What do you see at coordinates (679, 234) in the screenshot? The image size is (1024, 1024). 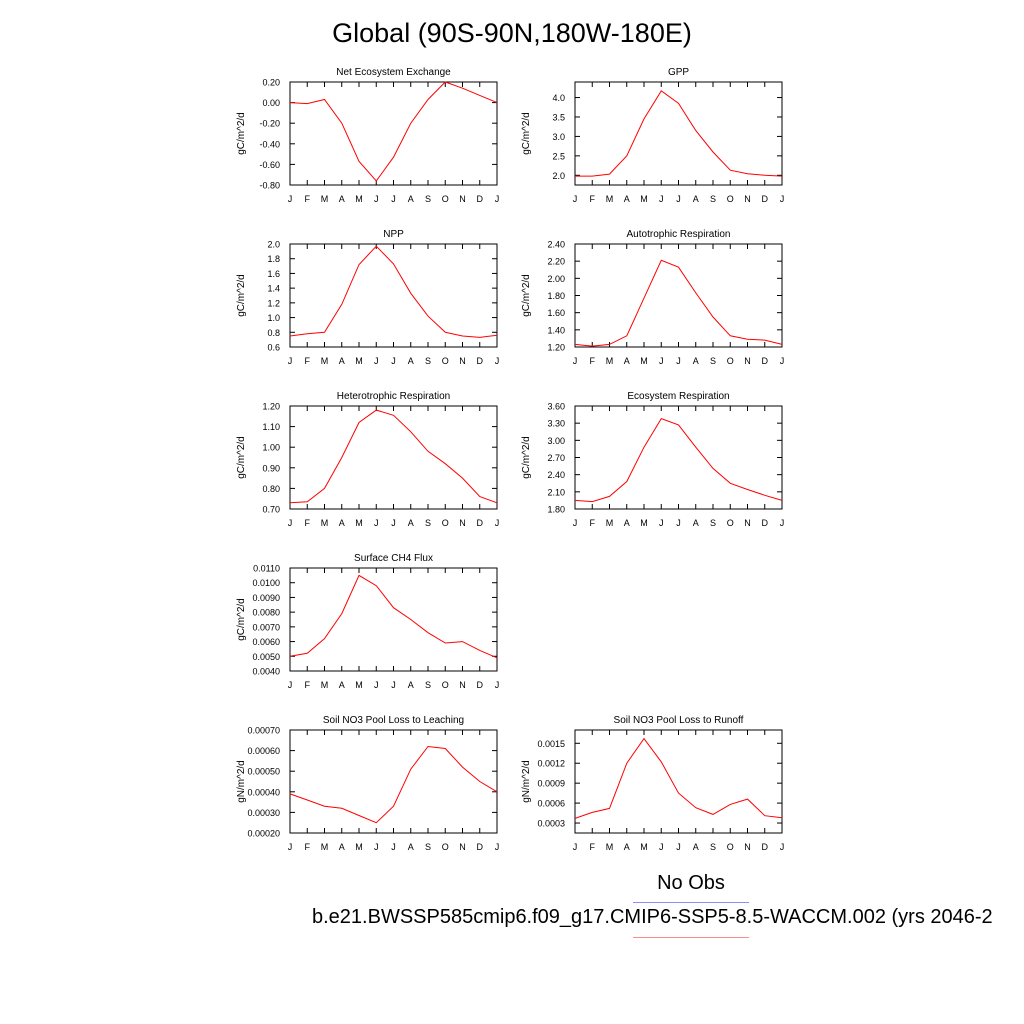 I see `chart-title: Autotrophic Respiration` at bounding box center [679, 234].